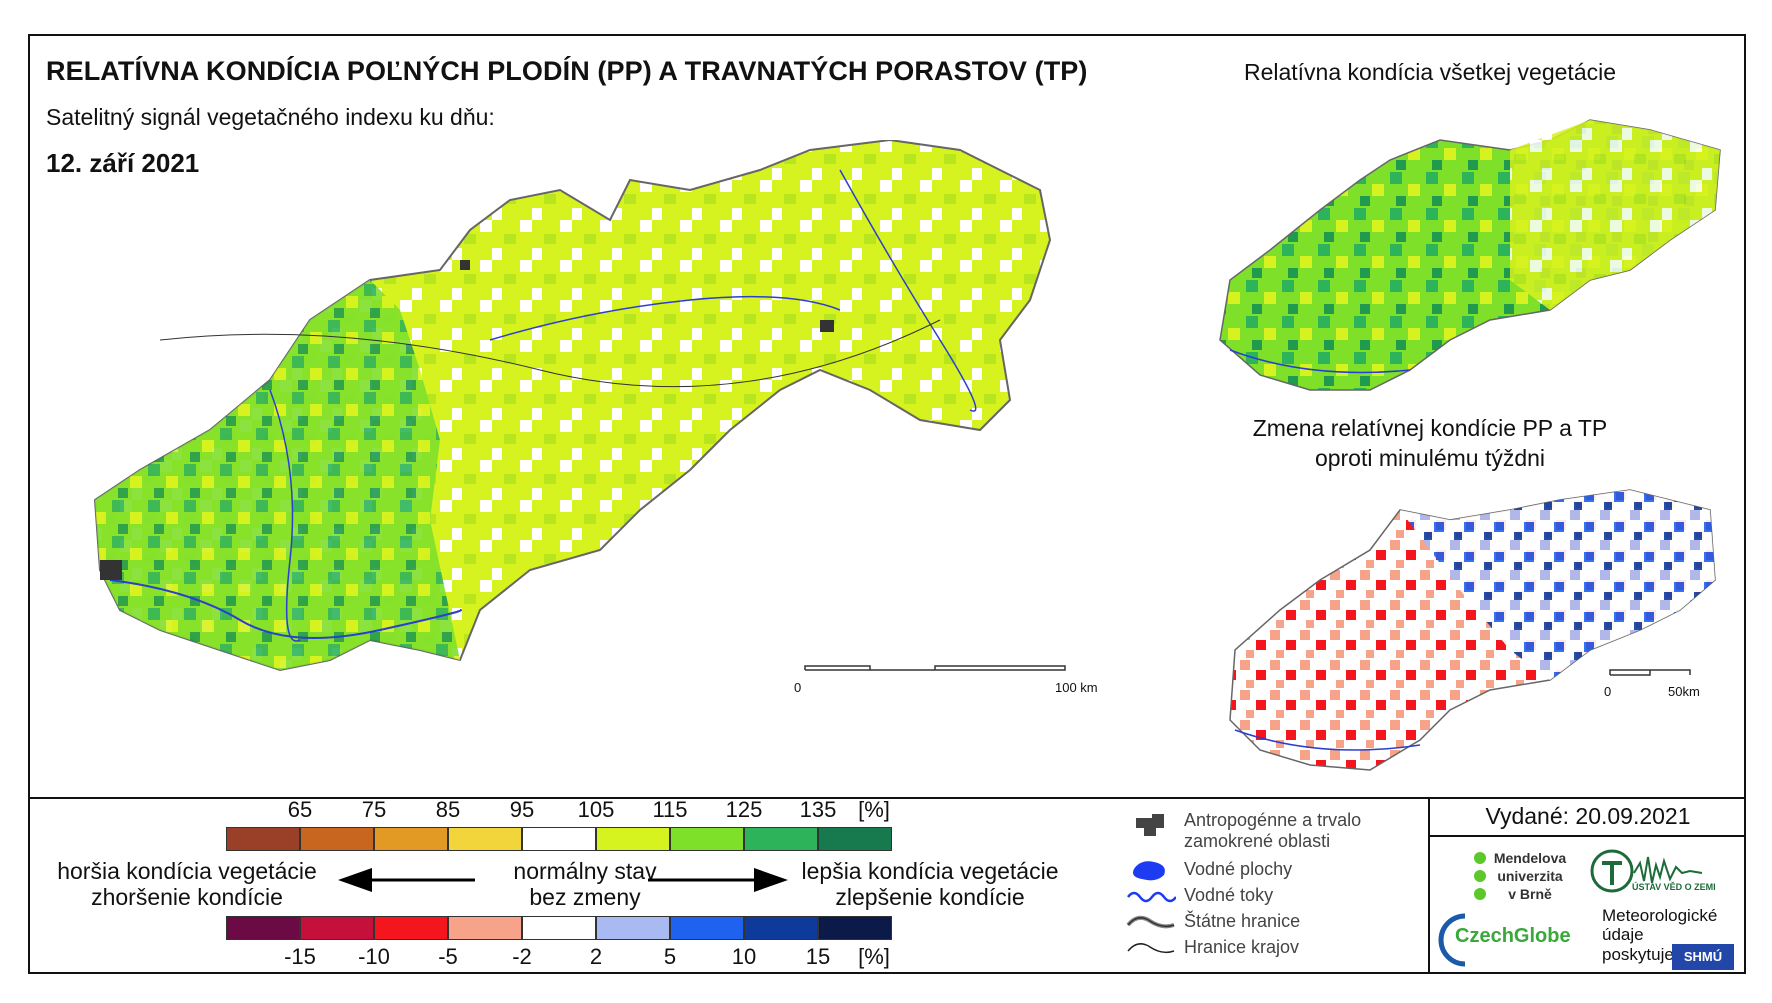 The height and width of the screenshot is (1003, 1772). Describe the element at coordinates (1257, 841) in the screenshot. I see `legend-anthro-2: zamokrené oblasti` at that location.